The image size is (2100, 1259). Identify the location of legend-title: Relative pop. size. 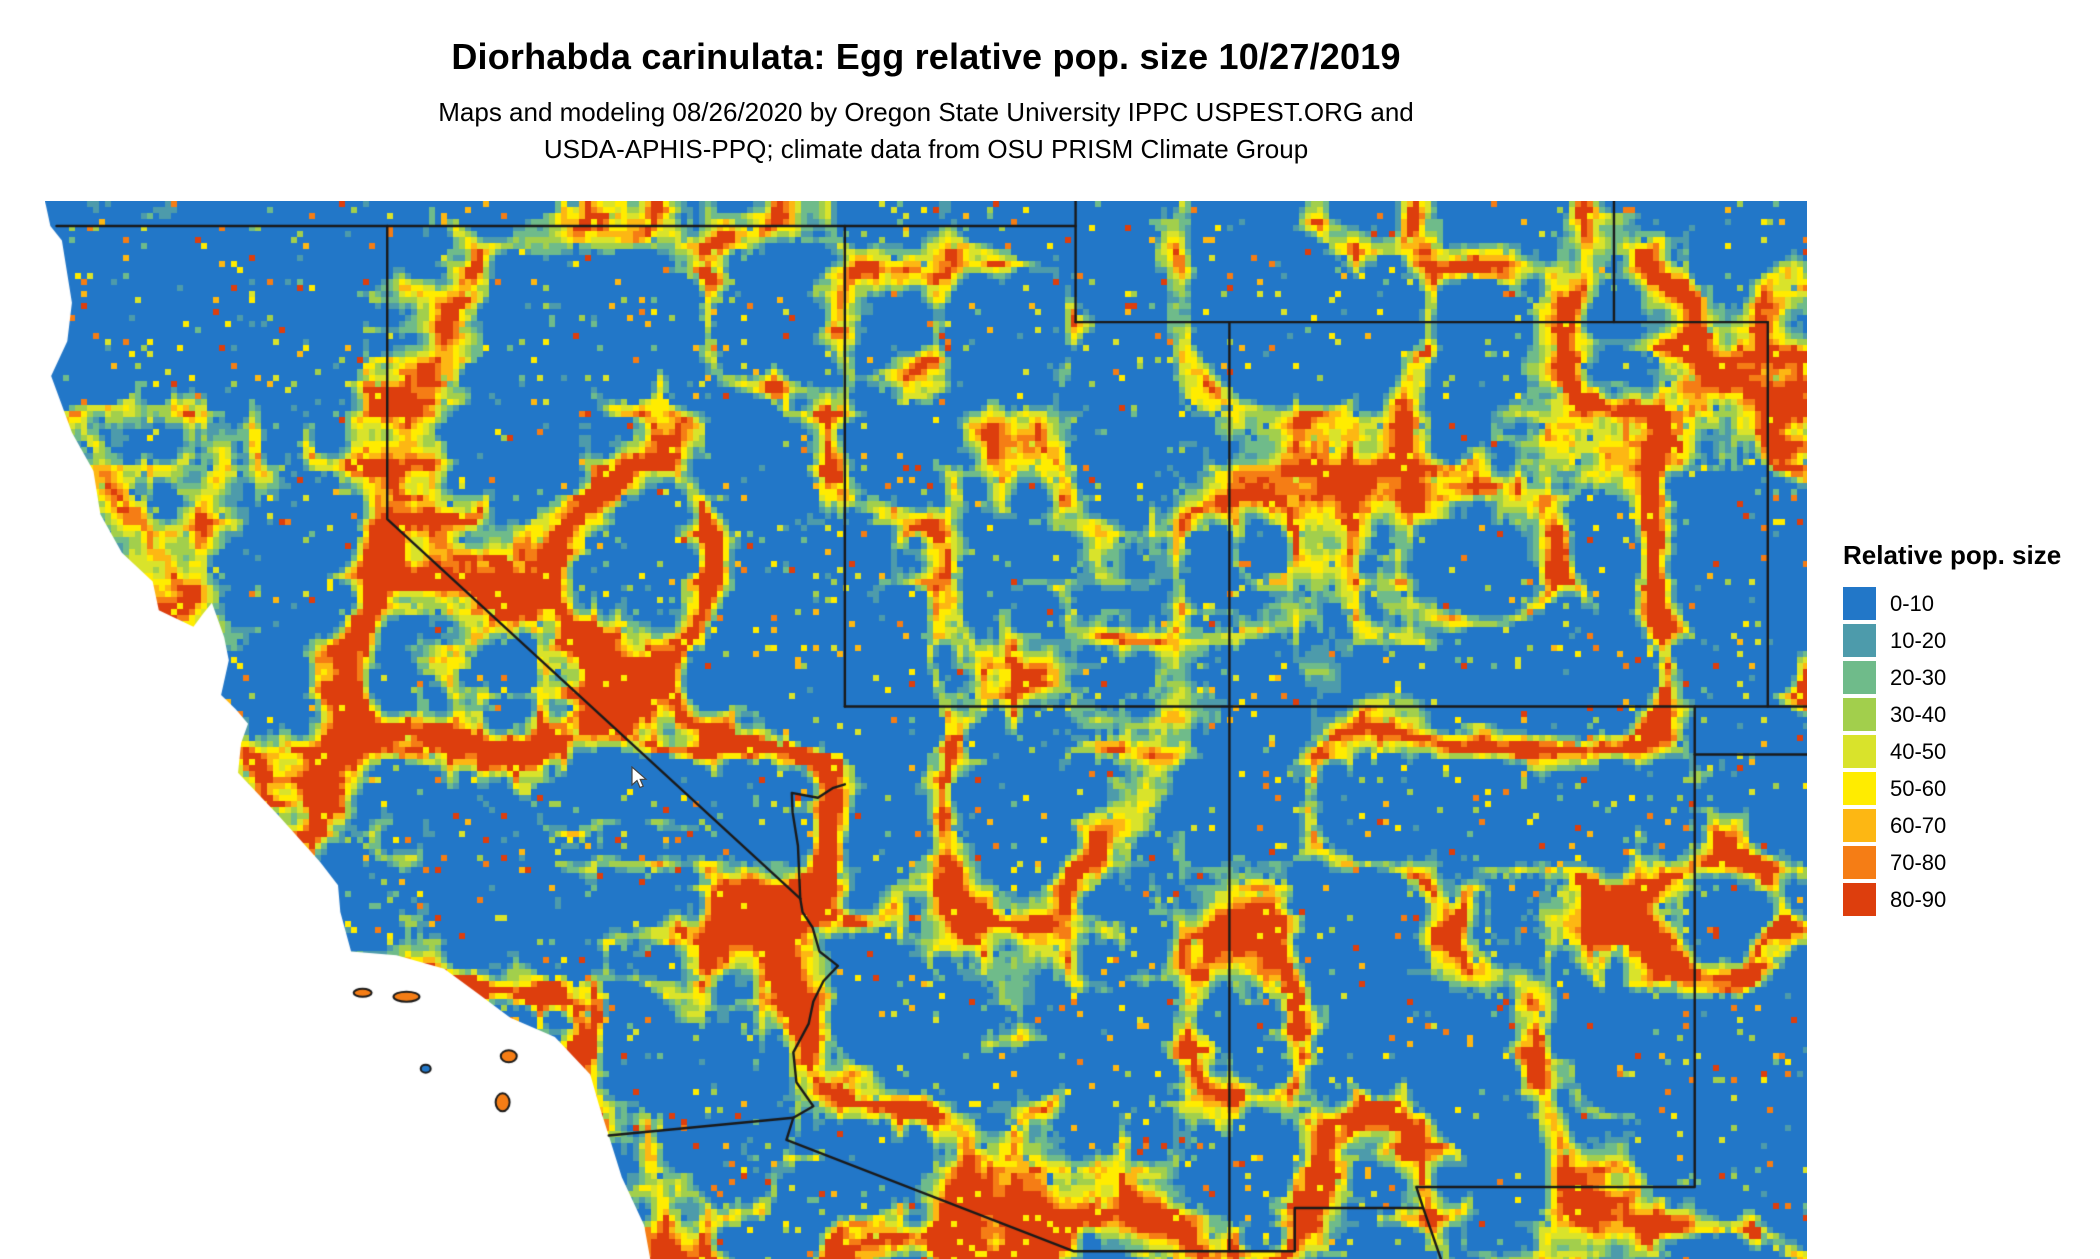
(1952, 555).